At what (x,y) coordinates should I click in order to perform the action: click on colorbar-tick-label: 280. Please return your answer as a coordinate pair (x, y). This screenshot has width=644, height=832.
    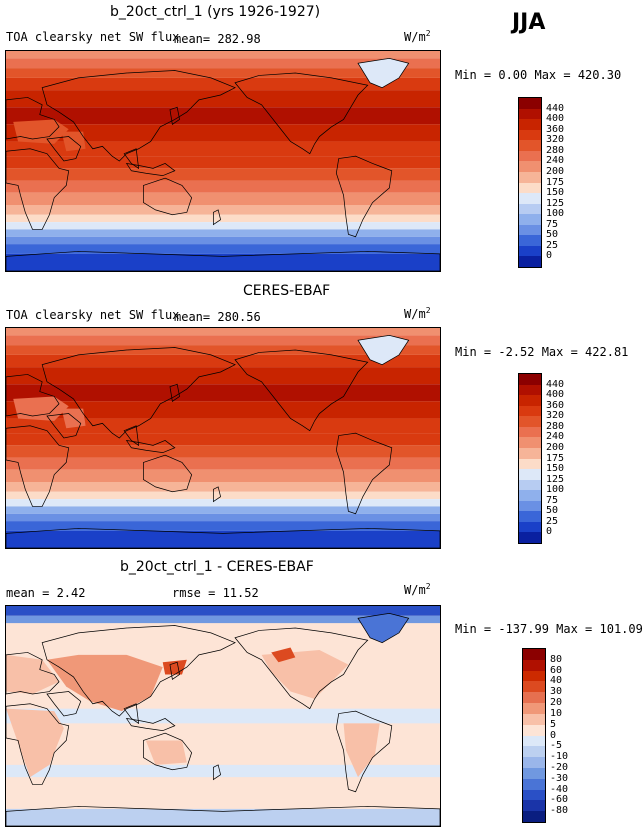
    Looking at the image, I should click on (555, 150).